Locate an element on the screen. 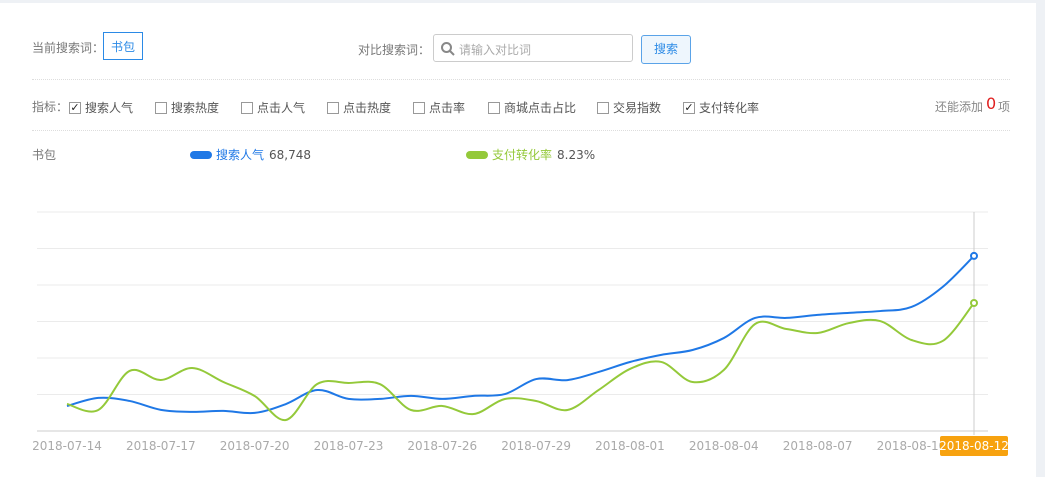 This screenshot has height=477, width=1045. metric-checkbox: 交易指数 is located at coordinates (629, 107).